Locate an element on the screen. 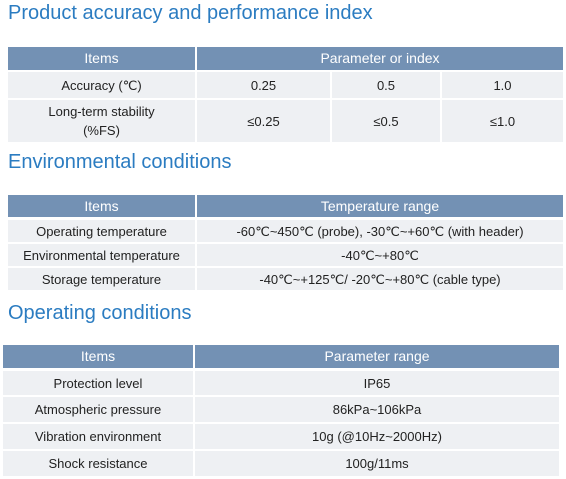  table-cell: Long-term stability (%FS) is located at coordinates (101, 121).